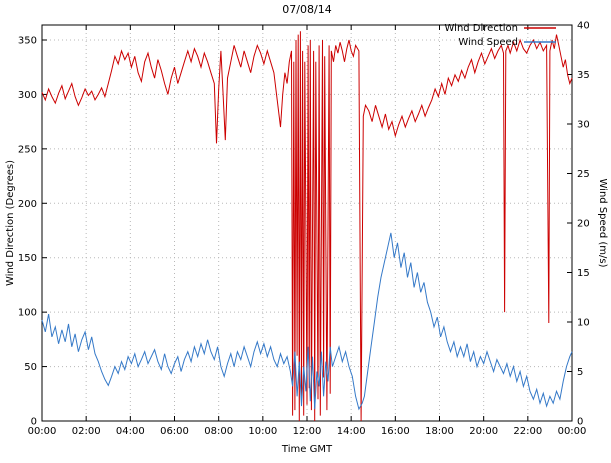 The height and width of the screenshot is (463, 611). What do you see at coordinates (583, 174) in the screenshot?
I see `y-right-tick-label: 25` at bounding box center [583, 174].